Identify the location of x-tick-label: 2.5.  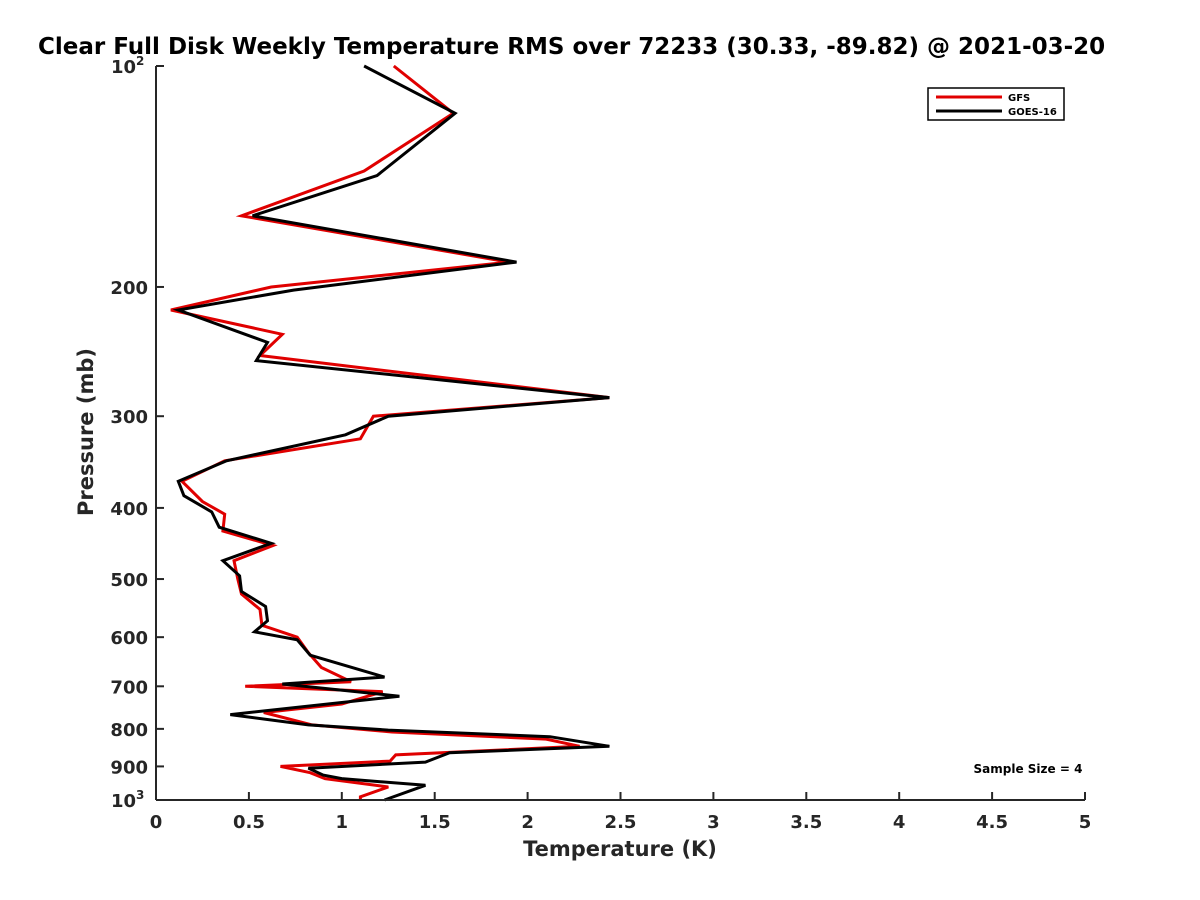
(621, 822).